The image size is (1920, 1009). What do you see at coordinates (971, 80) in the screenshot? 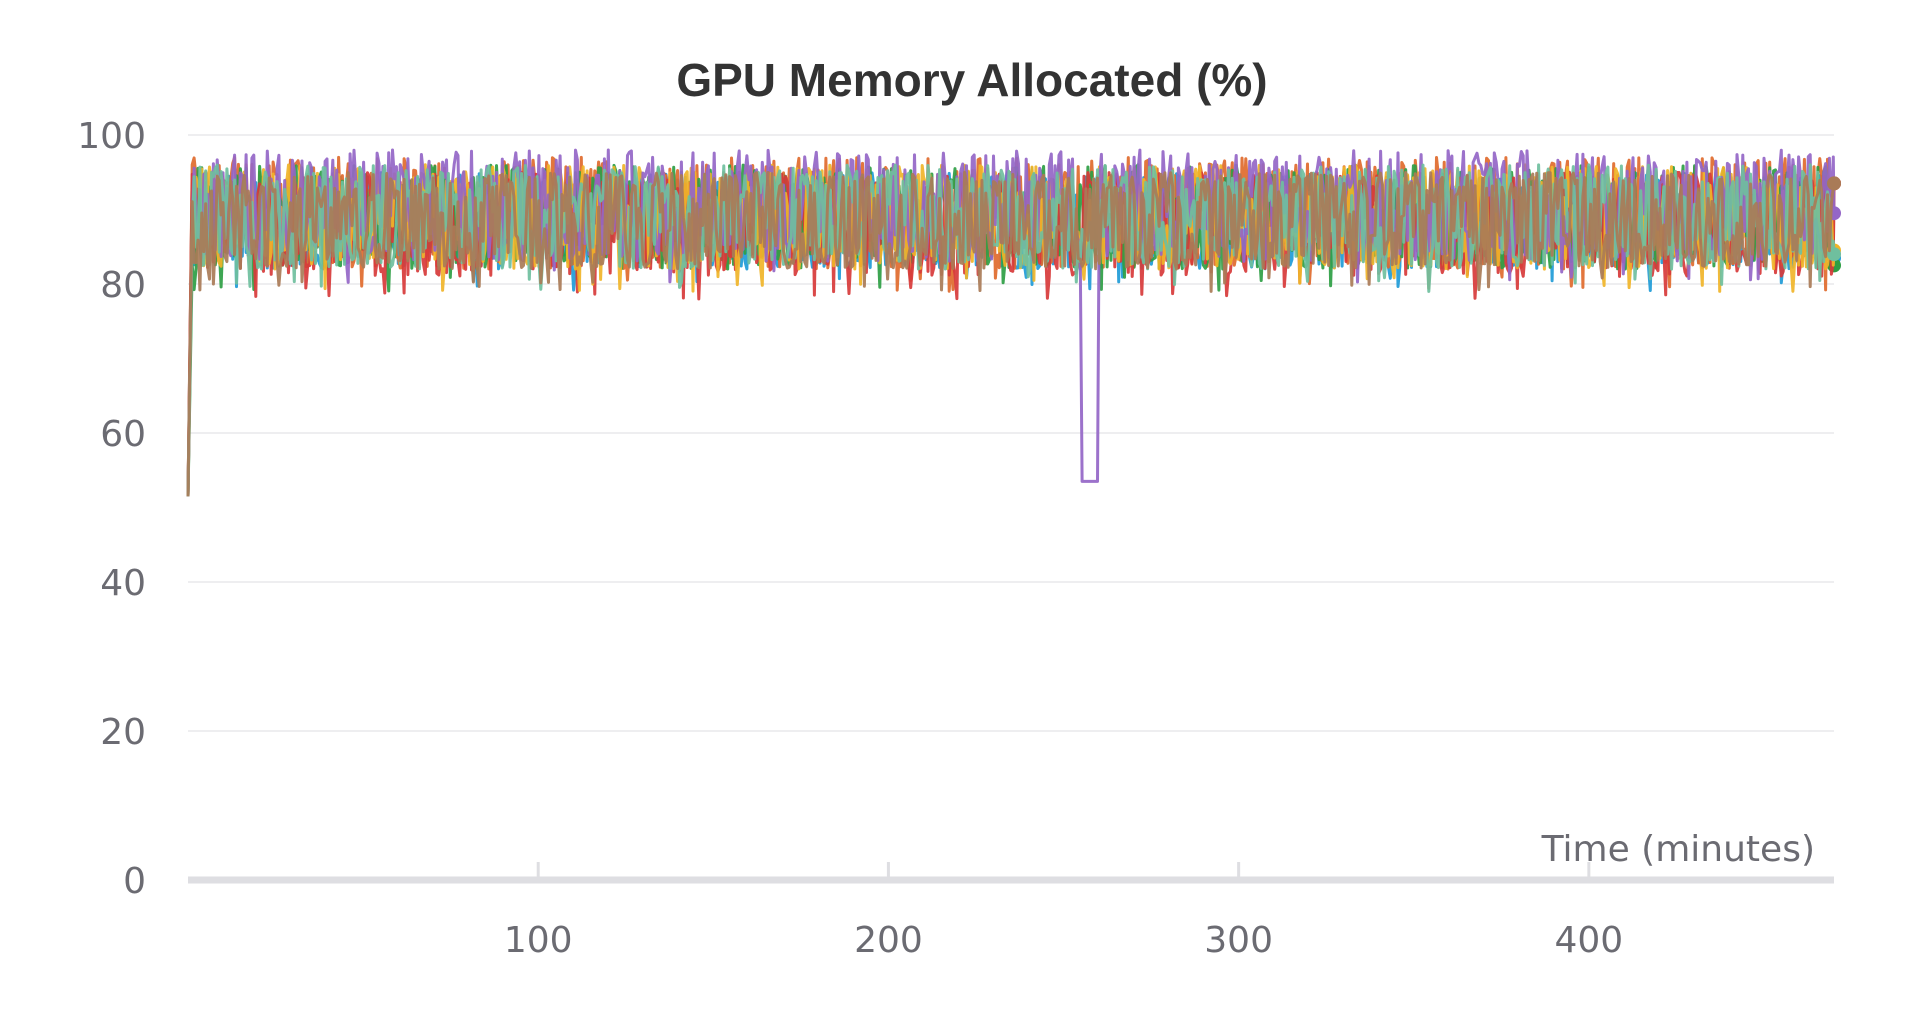
I see `chart-title: GPU Memory Allocated (%)` at bounding box center [971, 80].